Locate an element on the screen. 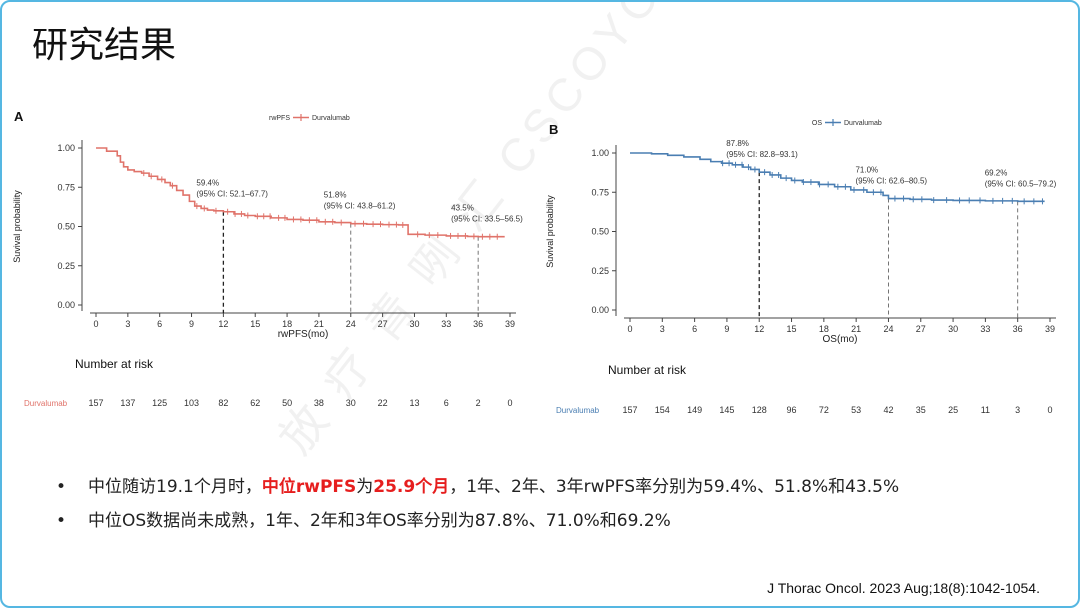 The height and width of the screenshot is (608, 1080). risk-table-value: 62 is located at coordinates (255, 403).